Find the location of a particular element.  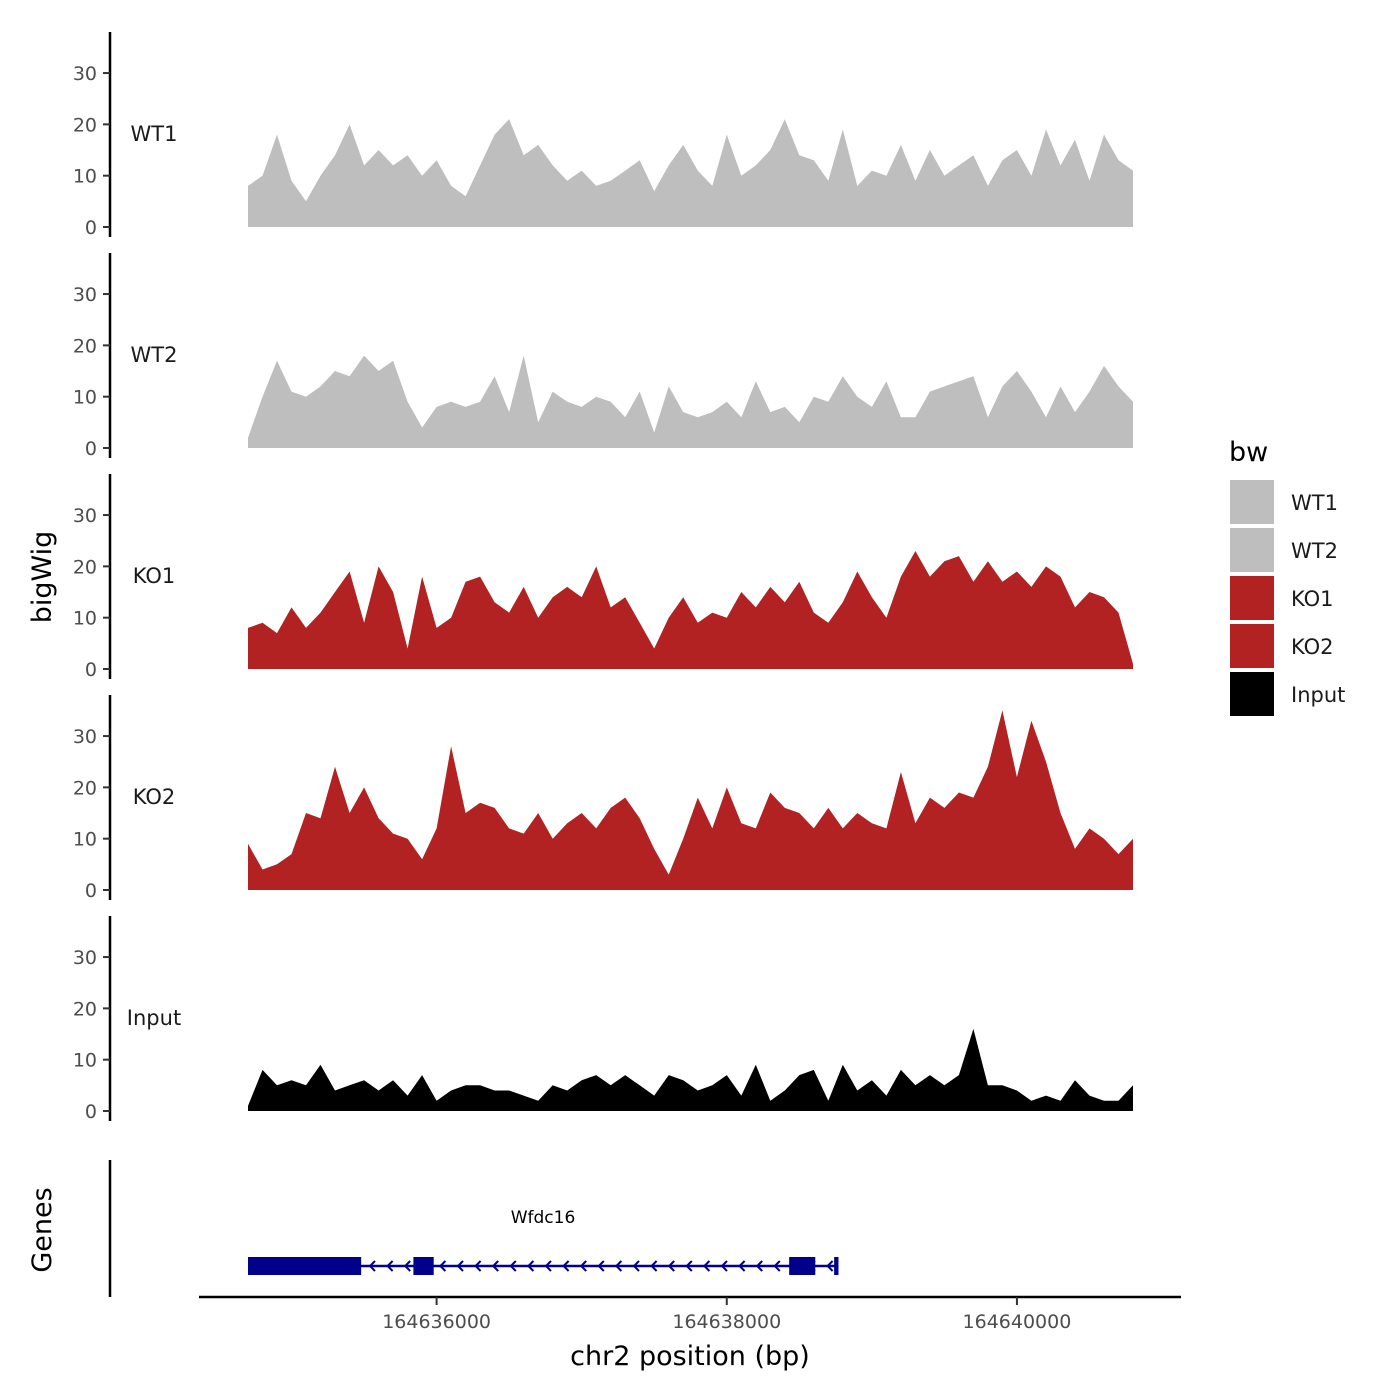

x-axis: 164636000 164638000 164640000 is located at coordinates (690, 1314).